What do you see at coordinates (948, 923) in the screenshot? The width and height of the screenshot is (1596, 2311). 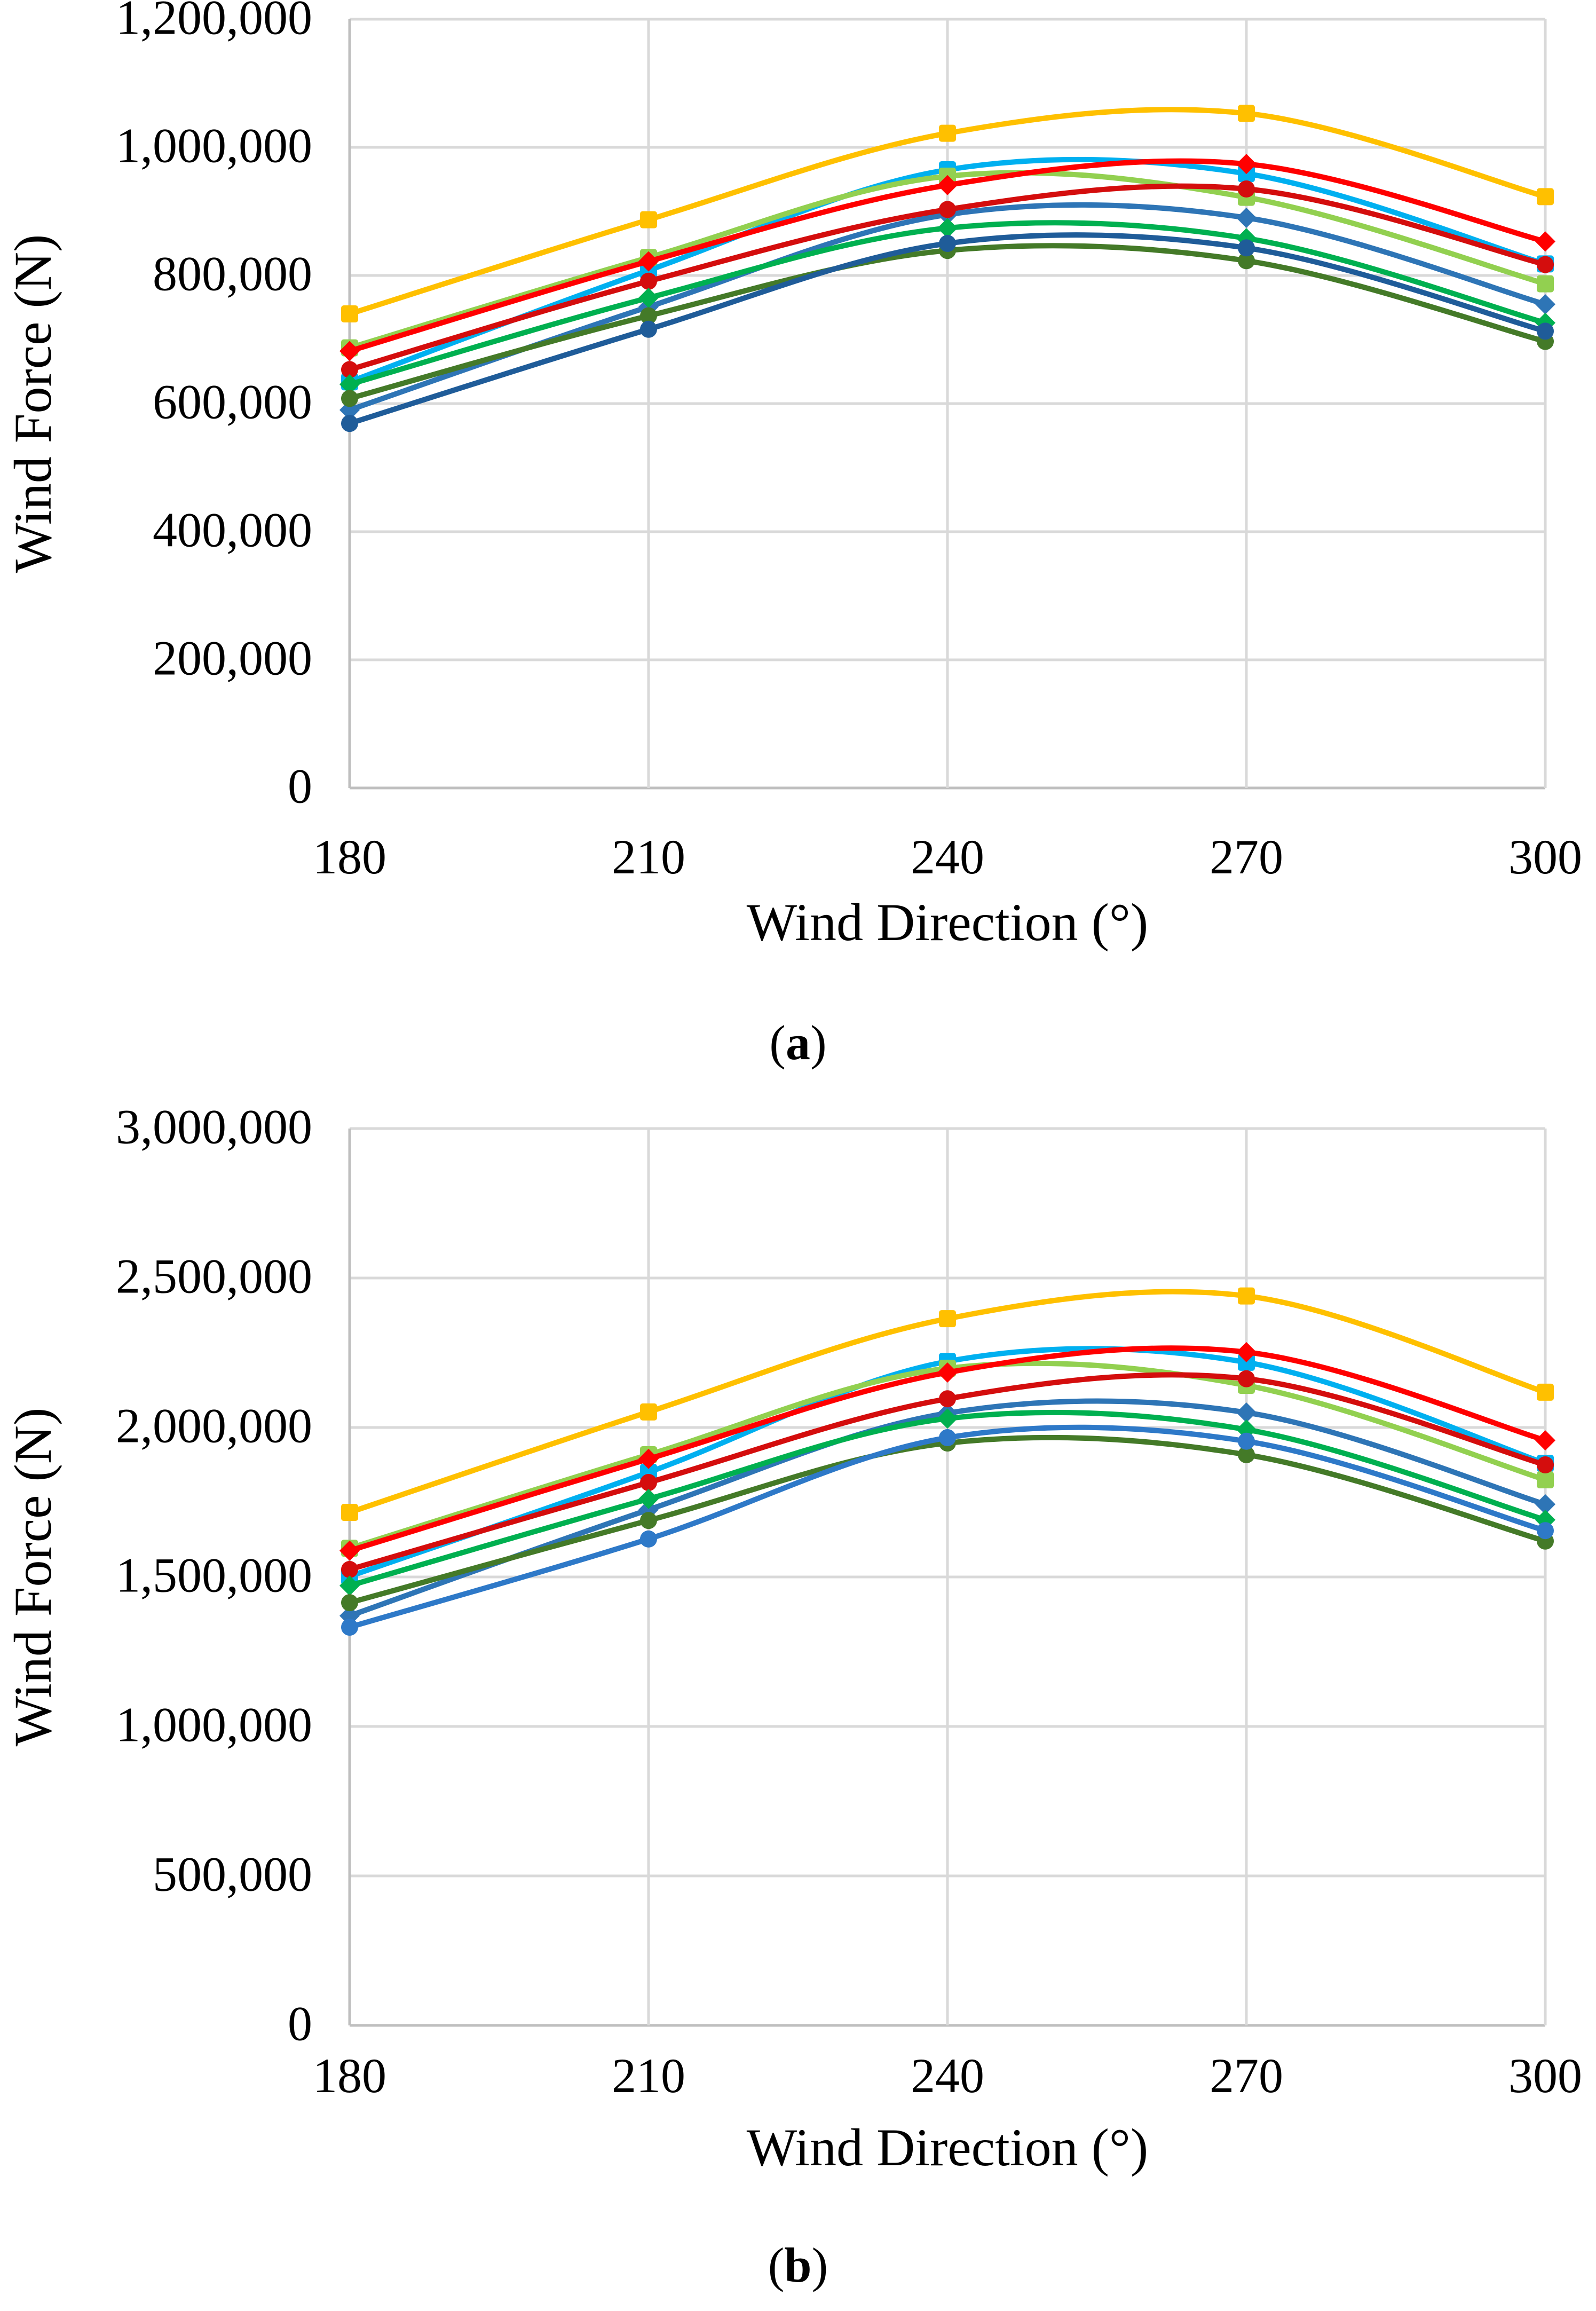 I see `chart-a-x-axis-title: Wind Direction (°)` at bounding box center [948, 923].